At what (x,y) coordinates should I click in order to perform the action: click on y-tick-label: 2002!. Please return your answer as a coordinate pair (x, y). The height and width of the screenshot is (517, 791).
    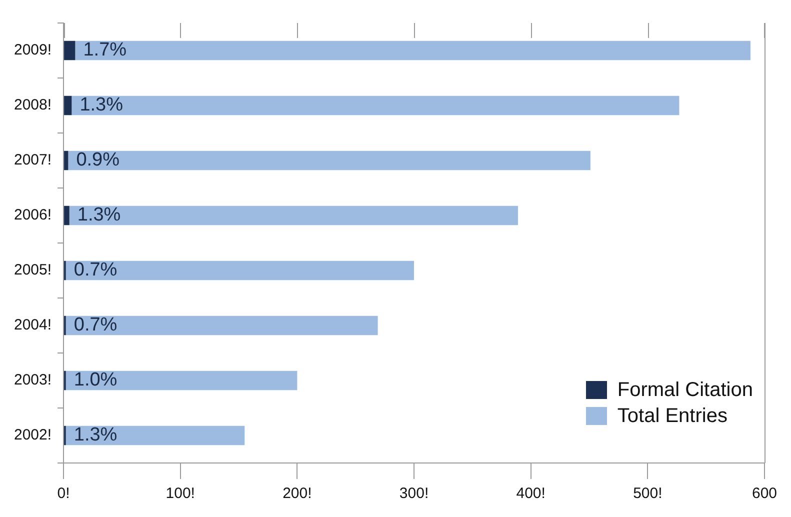
    Looking at the image, I should click on (33, 435).